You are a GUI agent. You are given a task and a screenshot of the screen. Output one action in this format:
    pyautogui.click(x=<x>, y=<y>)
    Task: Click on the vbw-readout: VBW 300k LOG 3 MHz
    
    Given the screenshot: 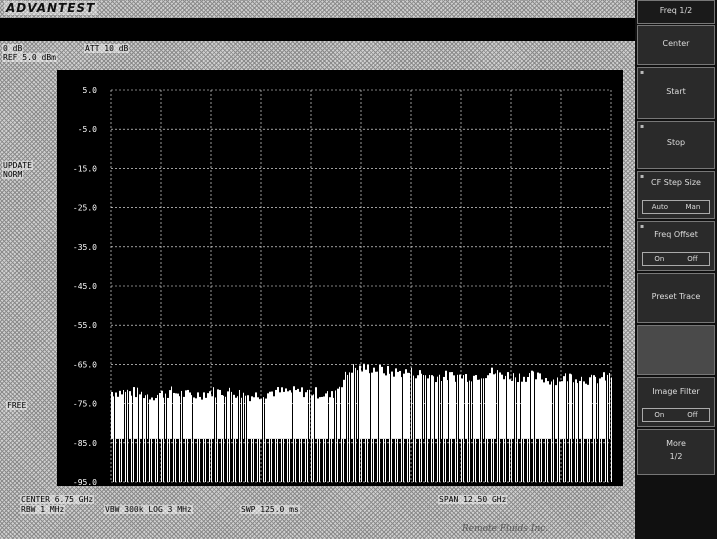 What is the action you would take?
    pyautogui.click(x=148, y=509)
    